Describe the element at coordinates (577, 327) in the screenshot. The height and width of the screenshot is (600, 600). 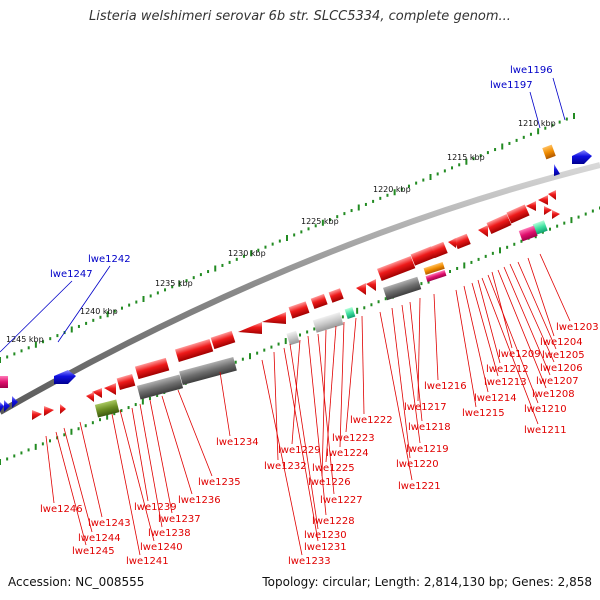
I see `gene-label: lwe1203` at that location.